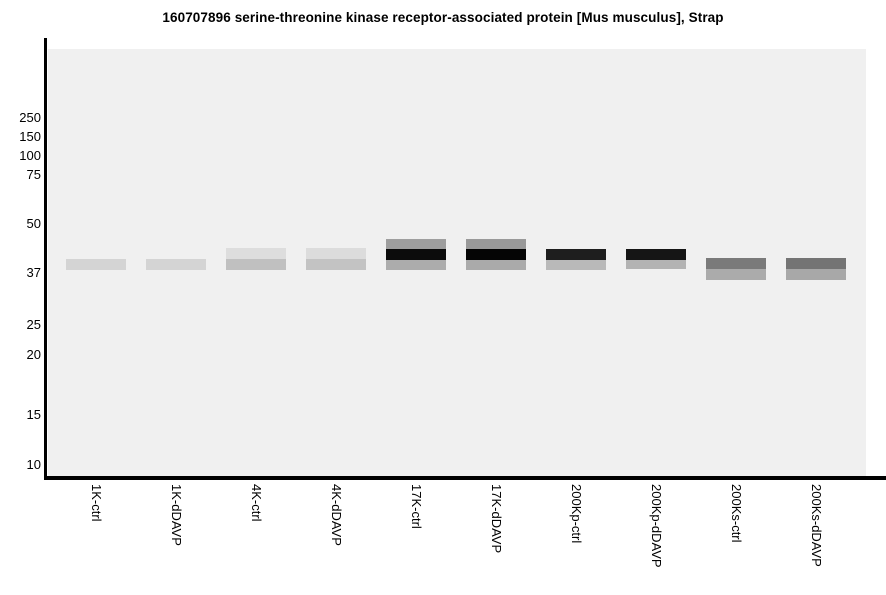  What do you see at coordinates (33, 174) in the screenshot?
I see `y-axis-tick-label: 75` at bounding box center [33, 174].